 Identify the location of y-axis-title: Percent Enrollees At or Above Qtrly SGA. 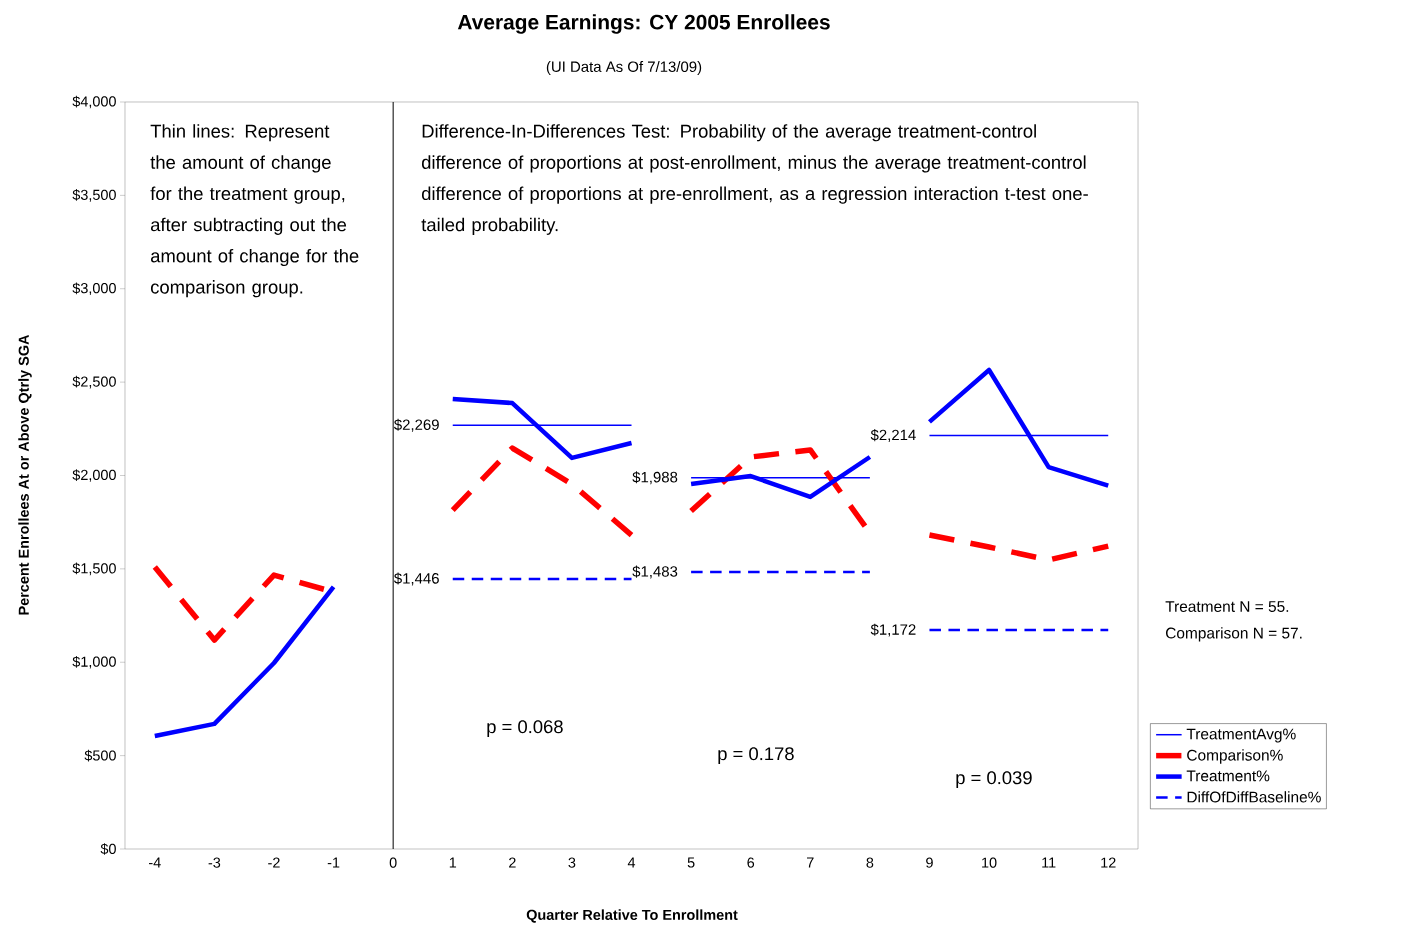
(25, 474).